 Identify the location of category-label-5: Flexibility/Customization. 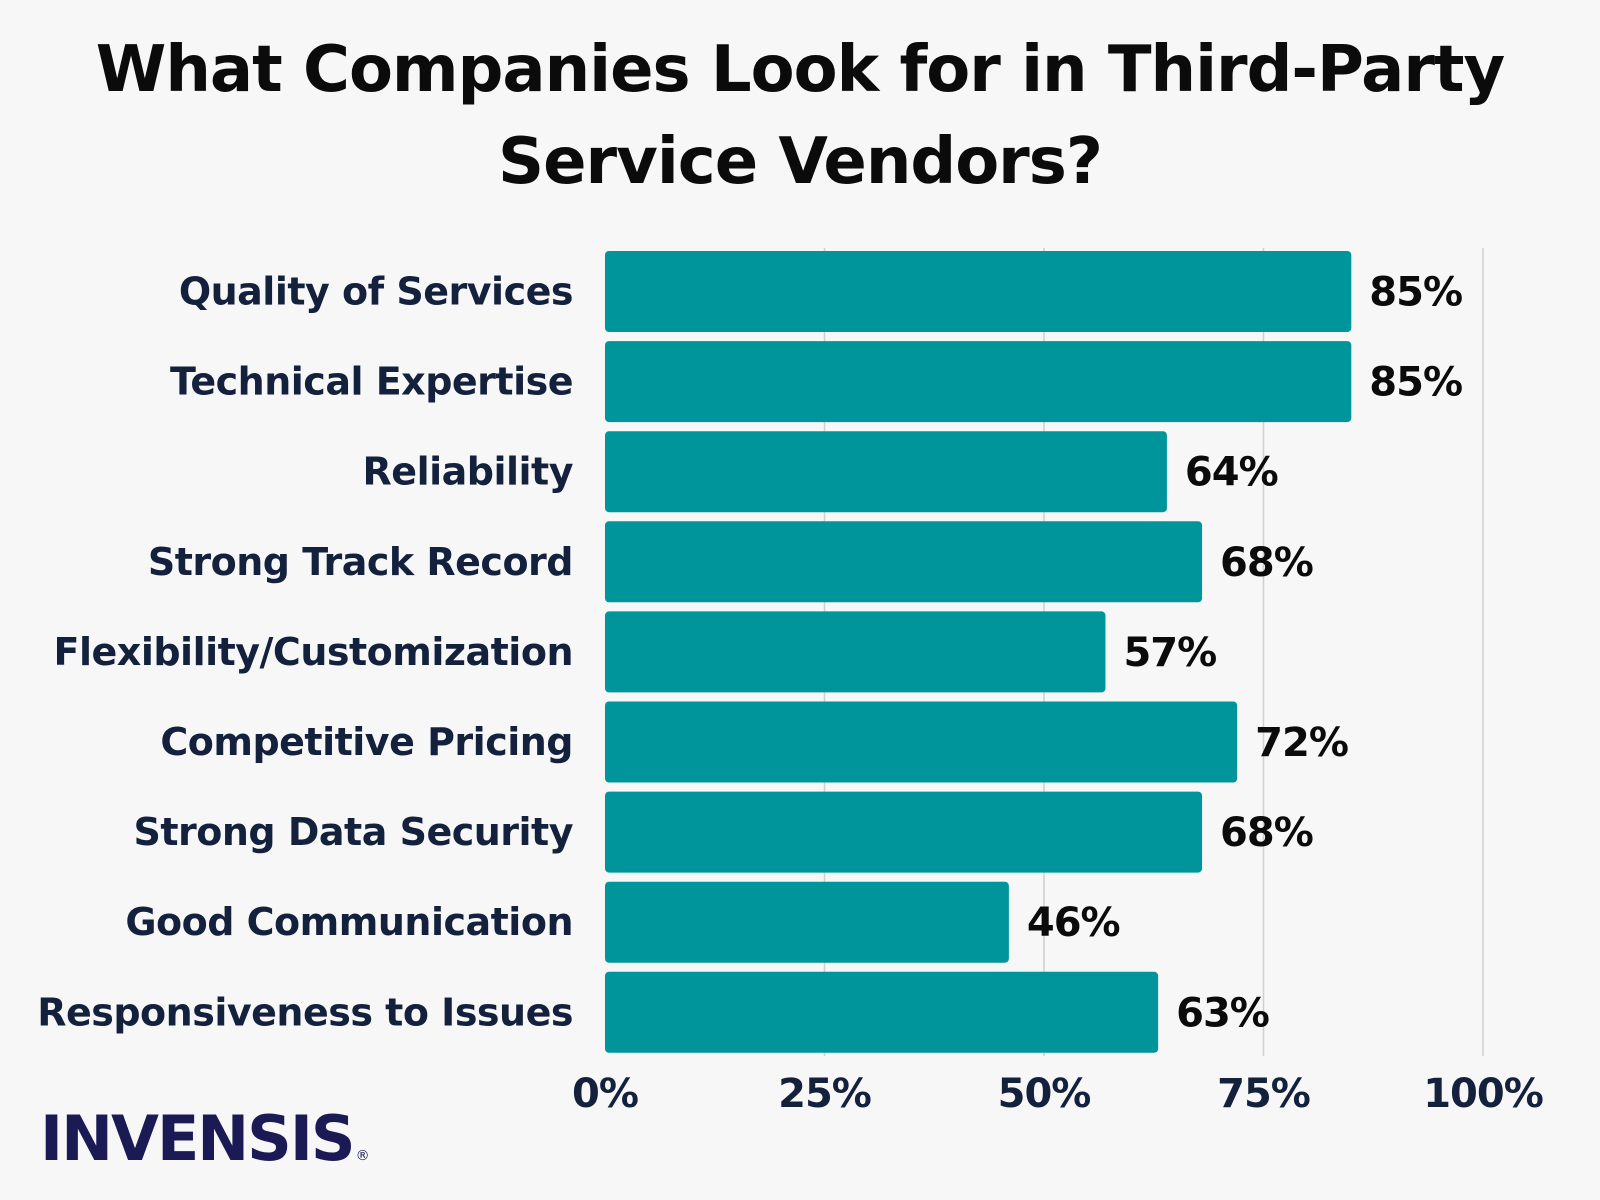
(313, 652).